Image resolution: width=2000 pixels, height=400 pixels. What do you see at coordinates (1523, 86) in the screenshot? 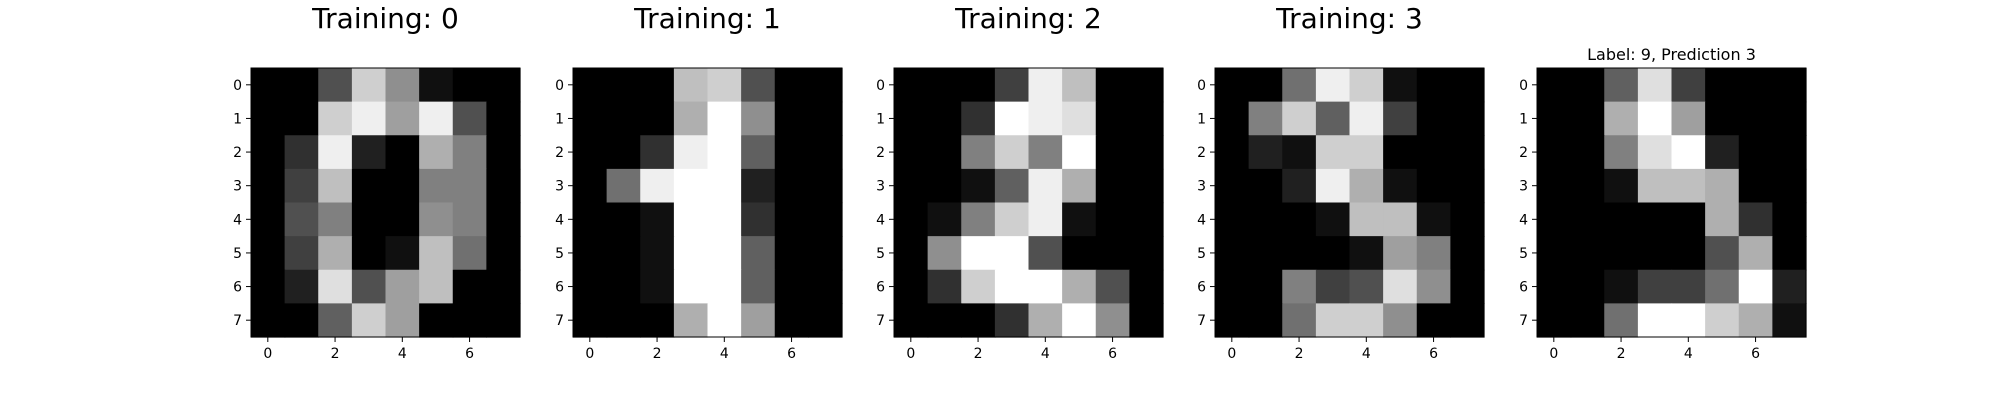
I see `y-tick-label: 0` at bounding box center [1523, 86].